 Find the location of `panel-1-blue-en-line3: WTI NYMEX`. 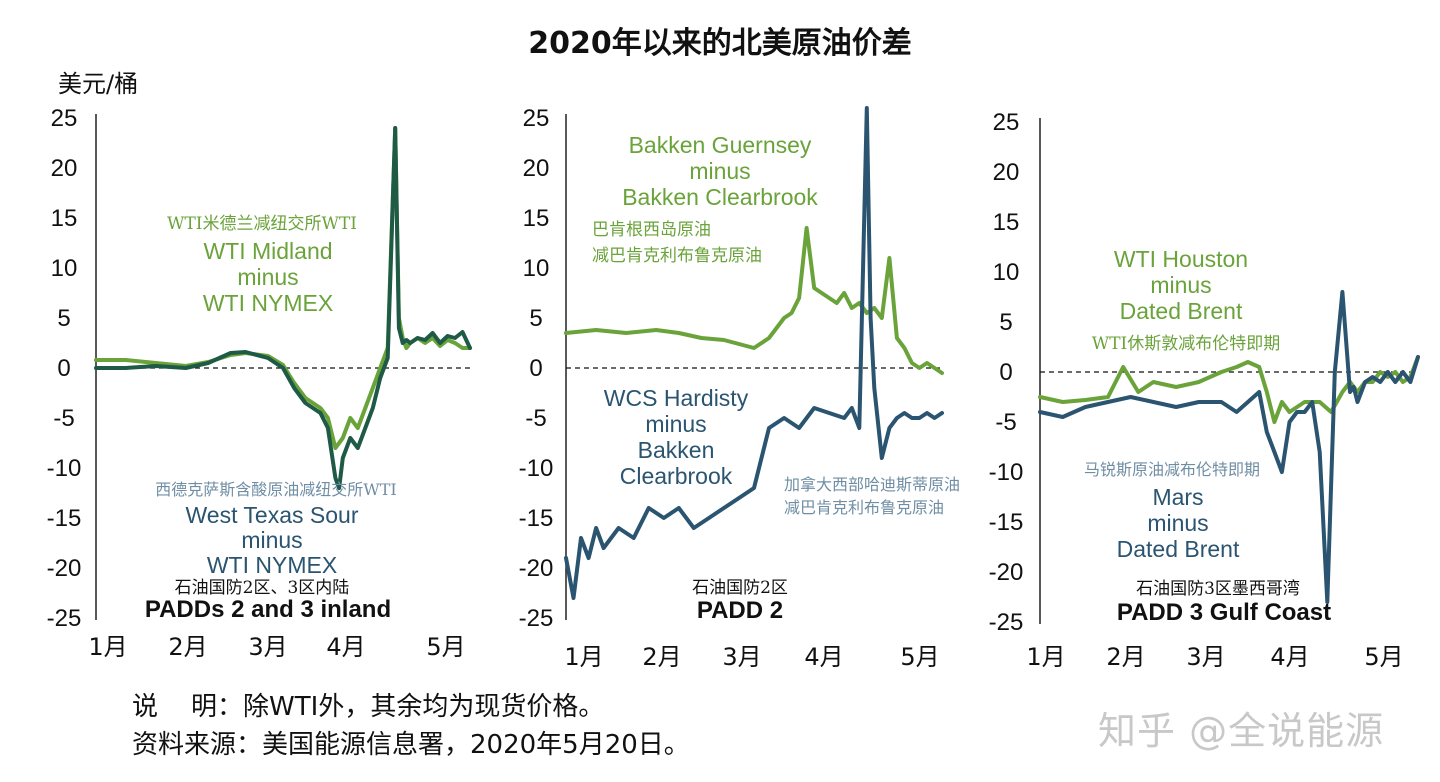

panel-1-blue-en-line3: WTI NYMEX is located at coordinates (272, 565).